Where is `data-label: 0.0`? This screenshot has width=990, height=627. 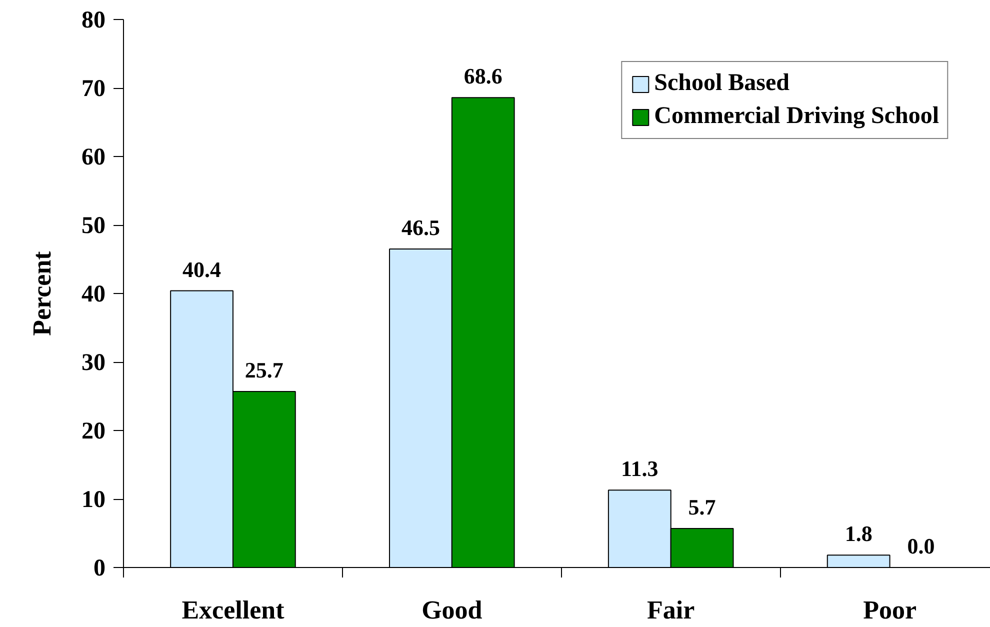 data-label: 0.0 is located at coordinates (921, 546).